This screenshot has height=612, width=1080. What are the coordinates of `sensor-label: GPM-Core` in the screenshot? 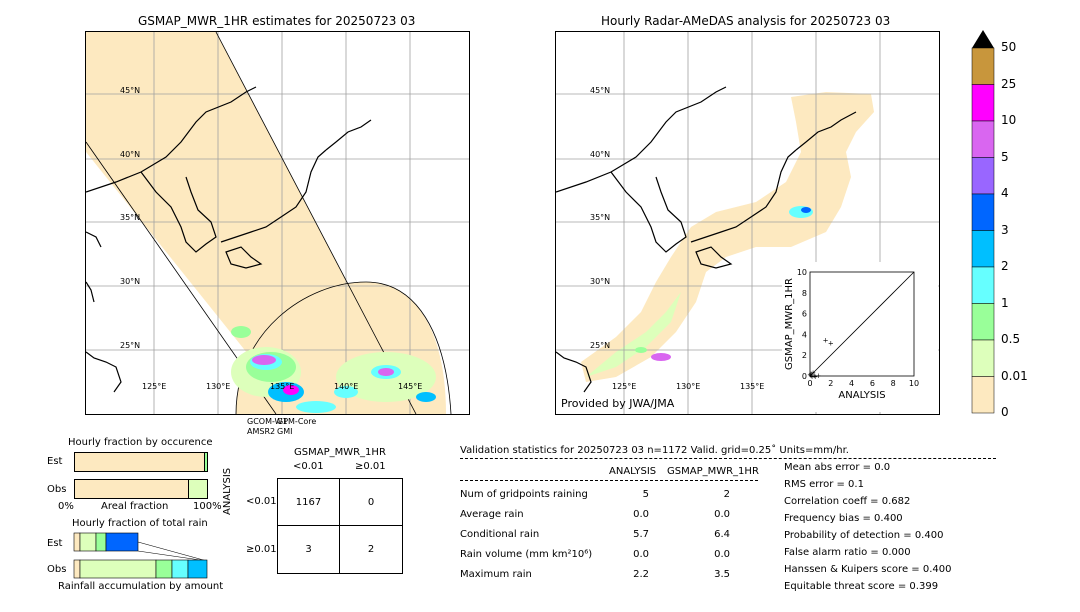 It's located at (297, 421).